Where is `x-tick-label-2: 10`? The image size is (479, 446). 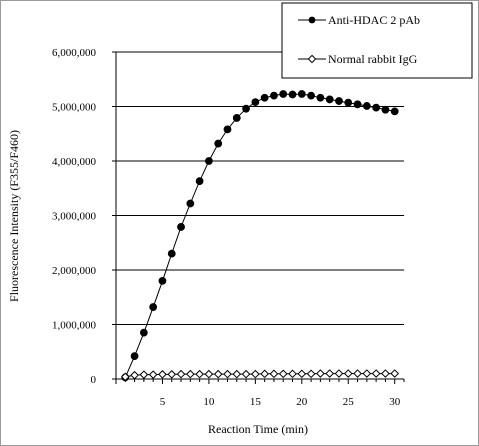
x-tick-label-2: 10 is located at coordinates (209, 402).